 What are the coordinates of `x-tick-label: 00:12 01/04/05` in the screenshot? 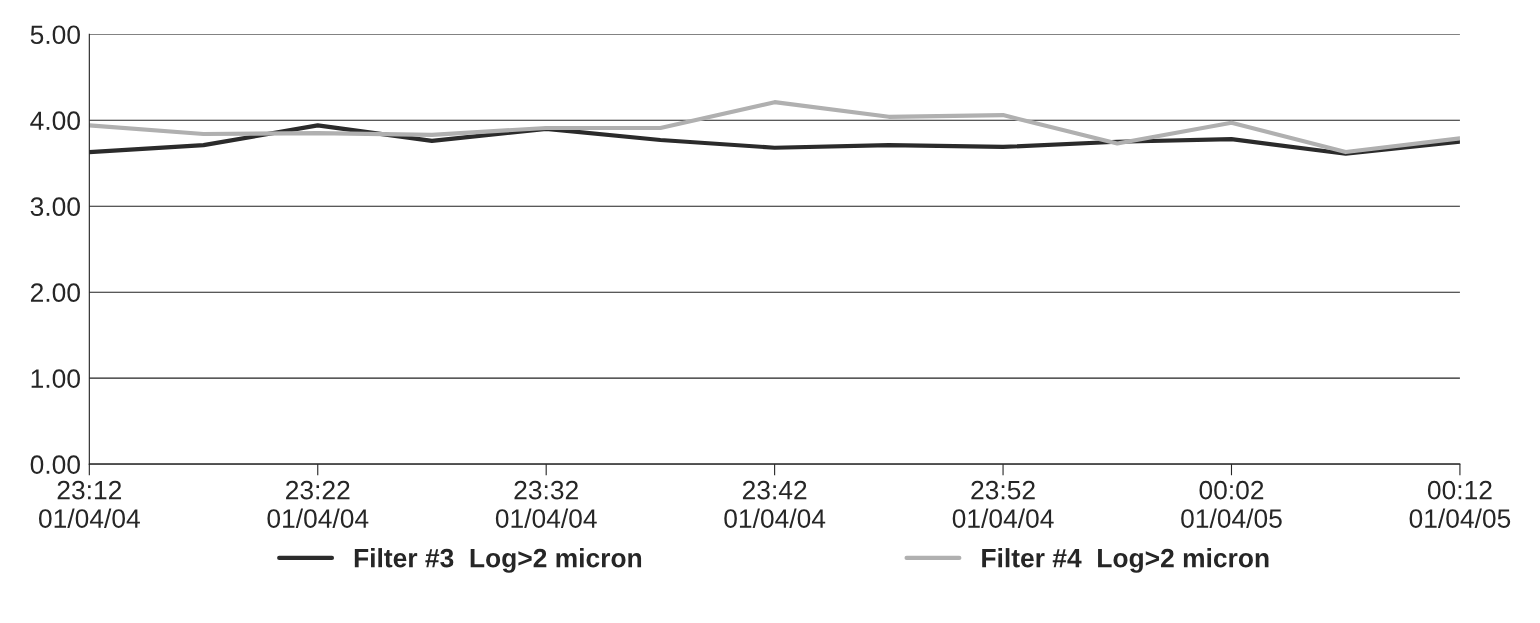 It's located at (1460, 504).